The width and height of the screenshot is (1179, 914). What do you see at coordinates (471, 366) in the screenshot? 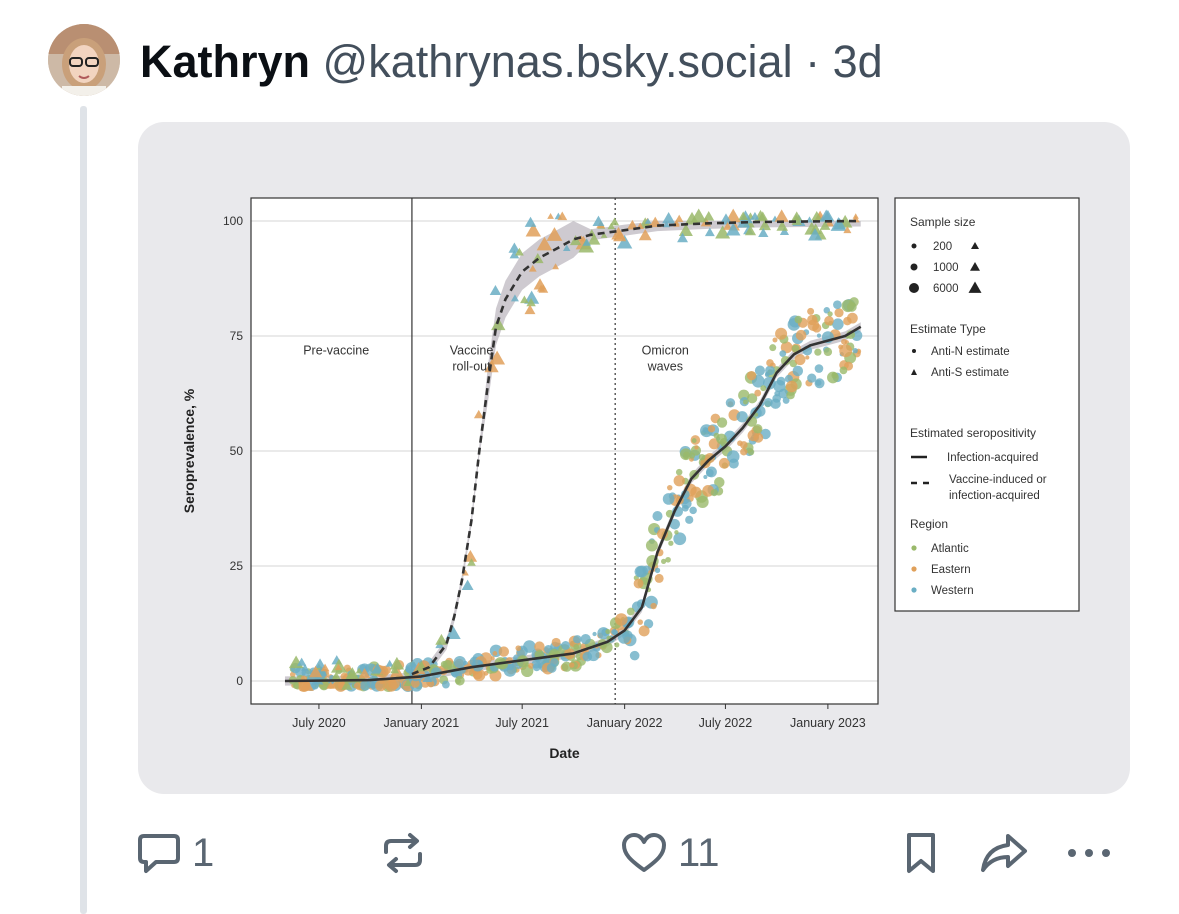
I see `period-label: roll-out` at bounding box center [471, 366].